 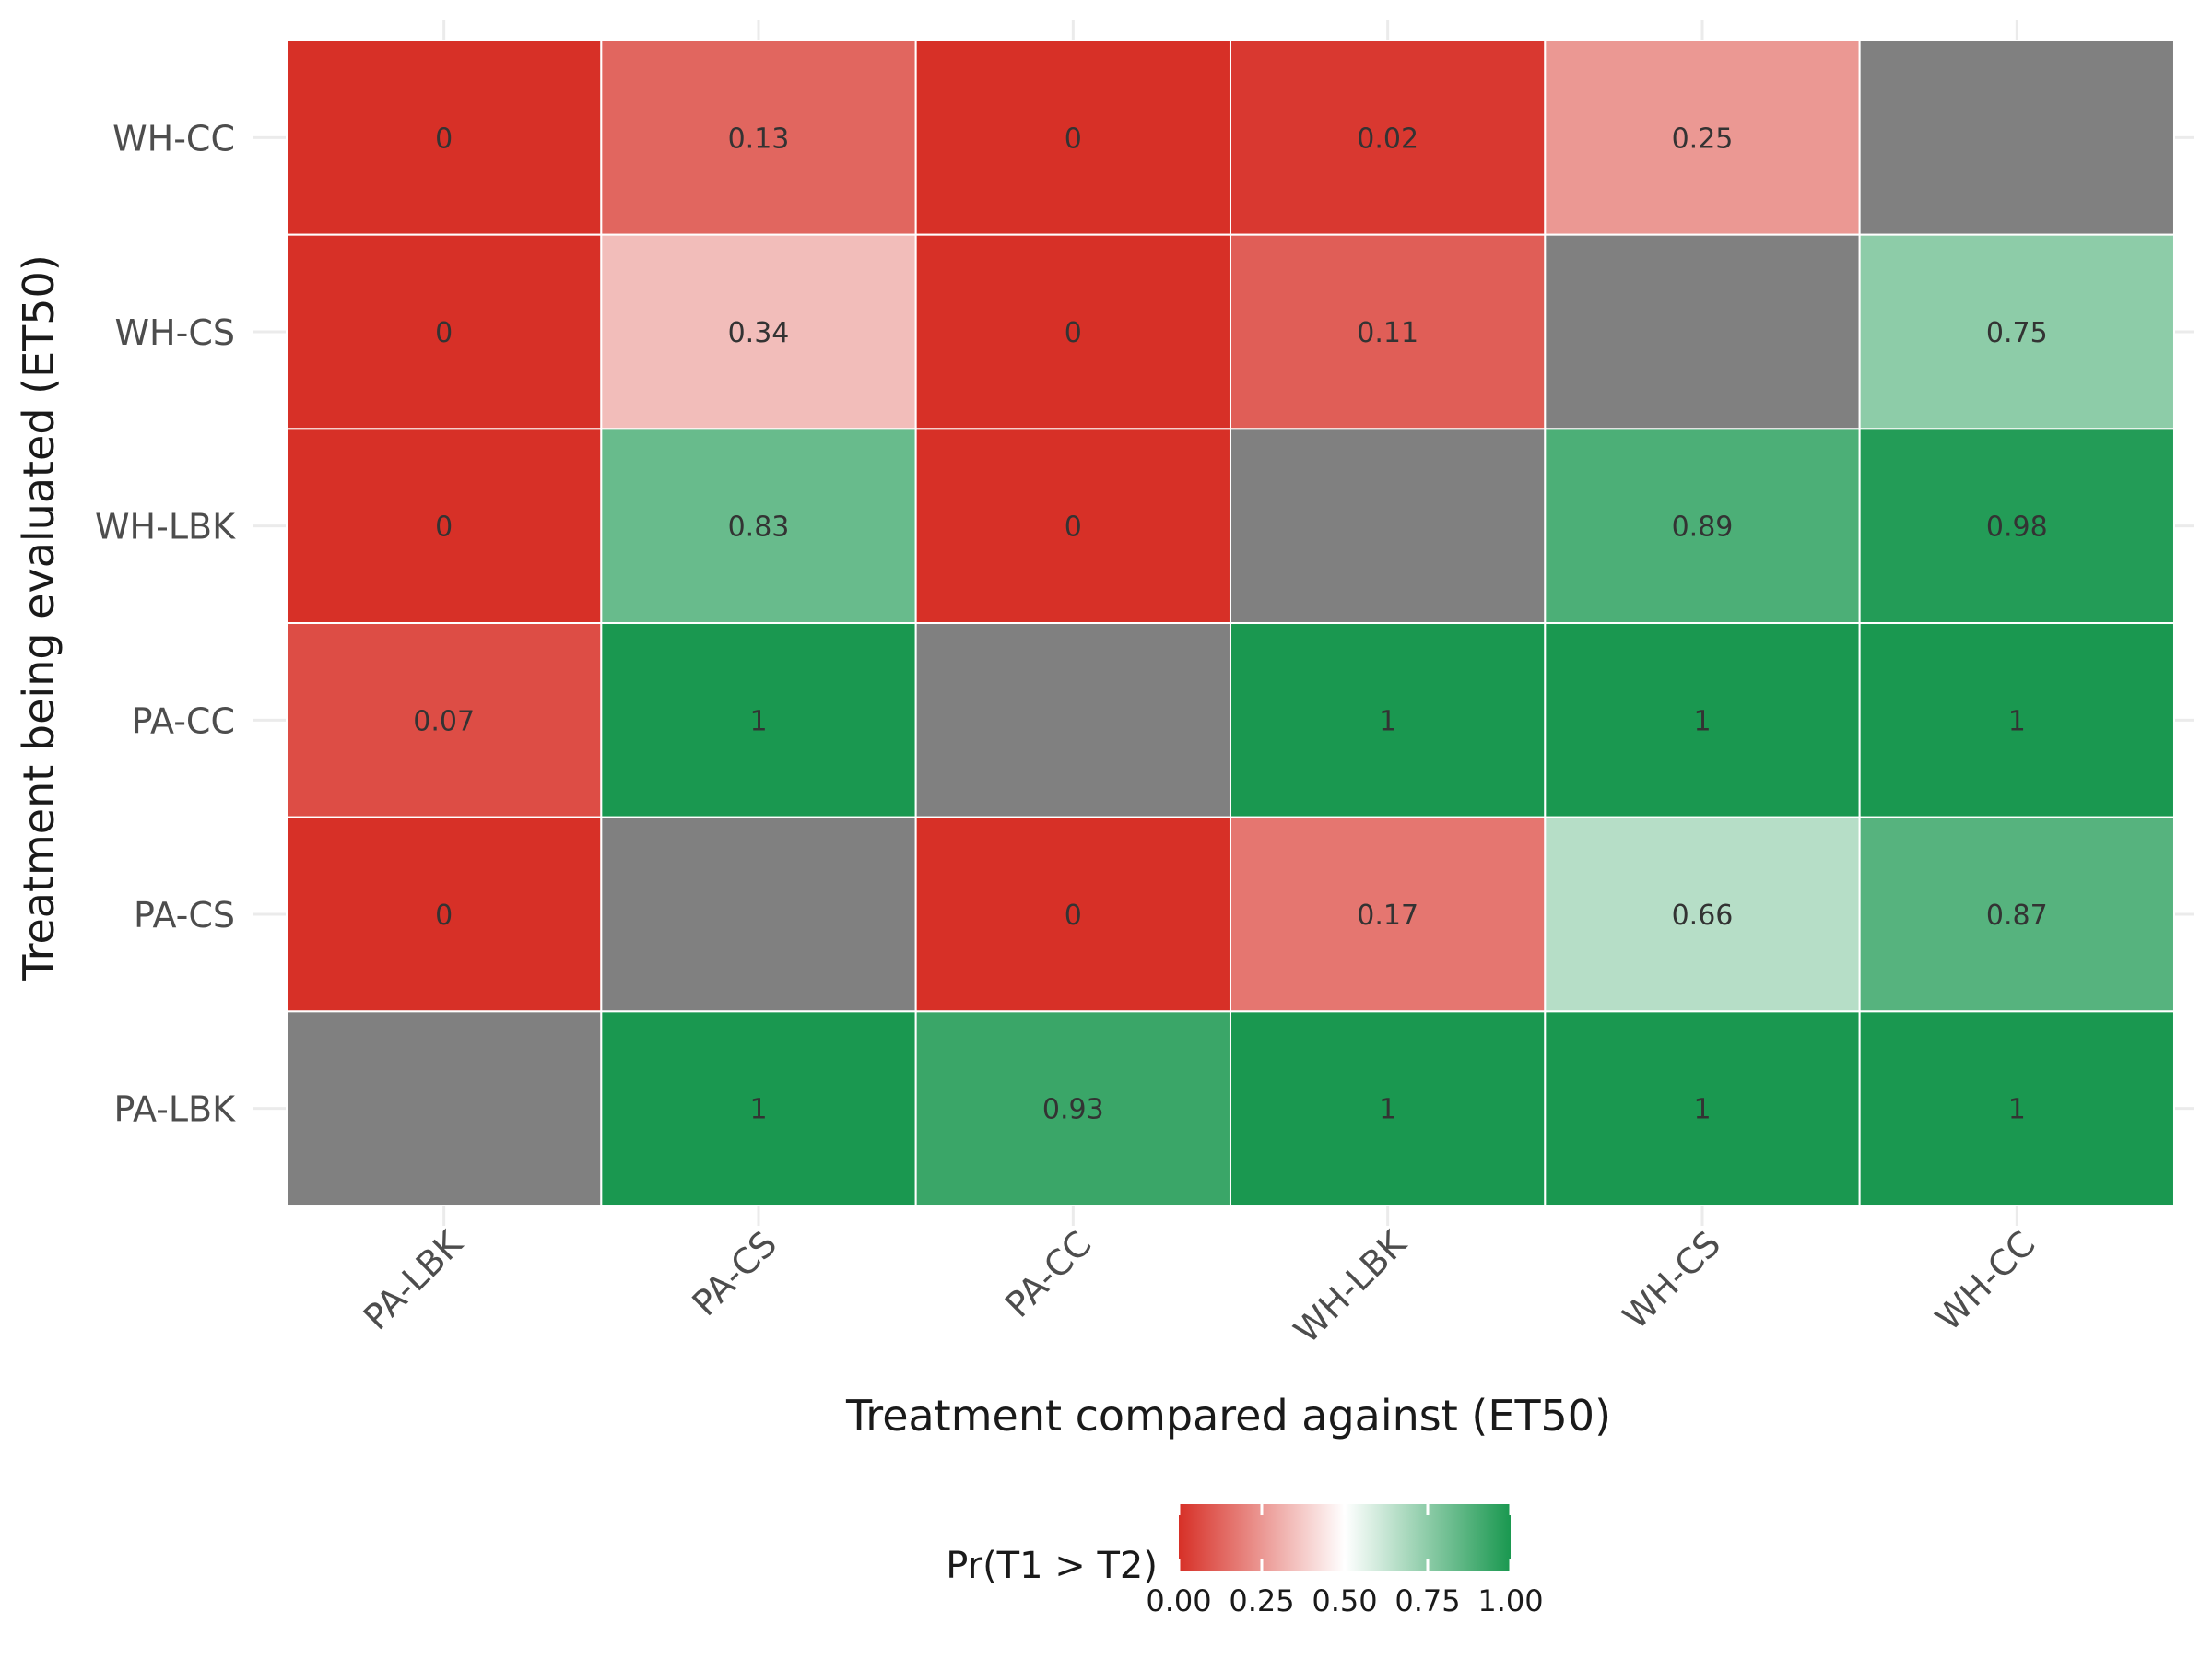 What do you see at coordinates (173, 138) in the screenshot?
I see `y-tick-label: WH-CC` at bounding box center [173, 138].